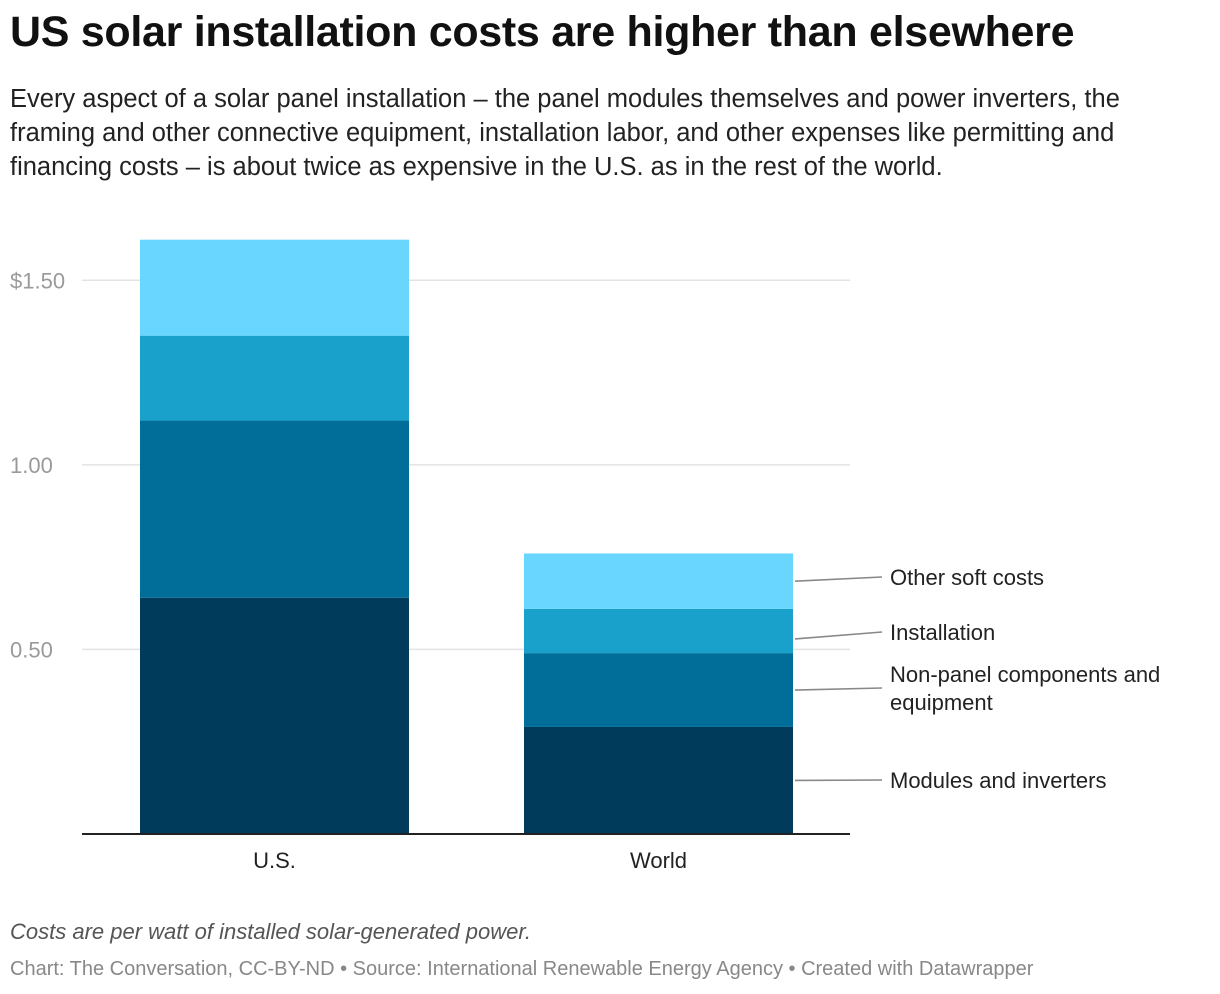  I want to click on y-tick-label: 0.50, so click(31, 649).